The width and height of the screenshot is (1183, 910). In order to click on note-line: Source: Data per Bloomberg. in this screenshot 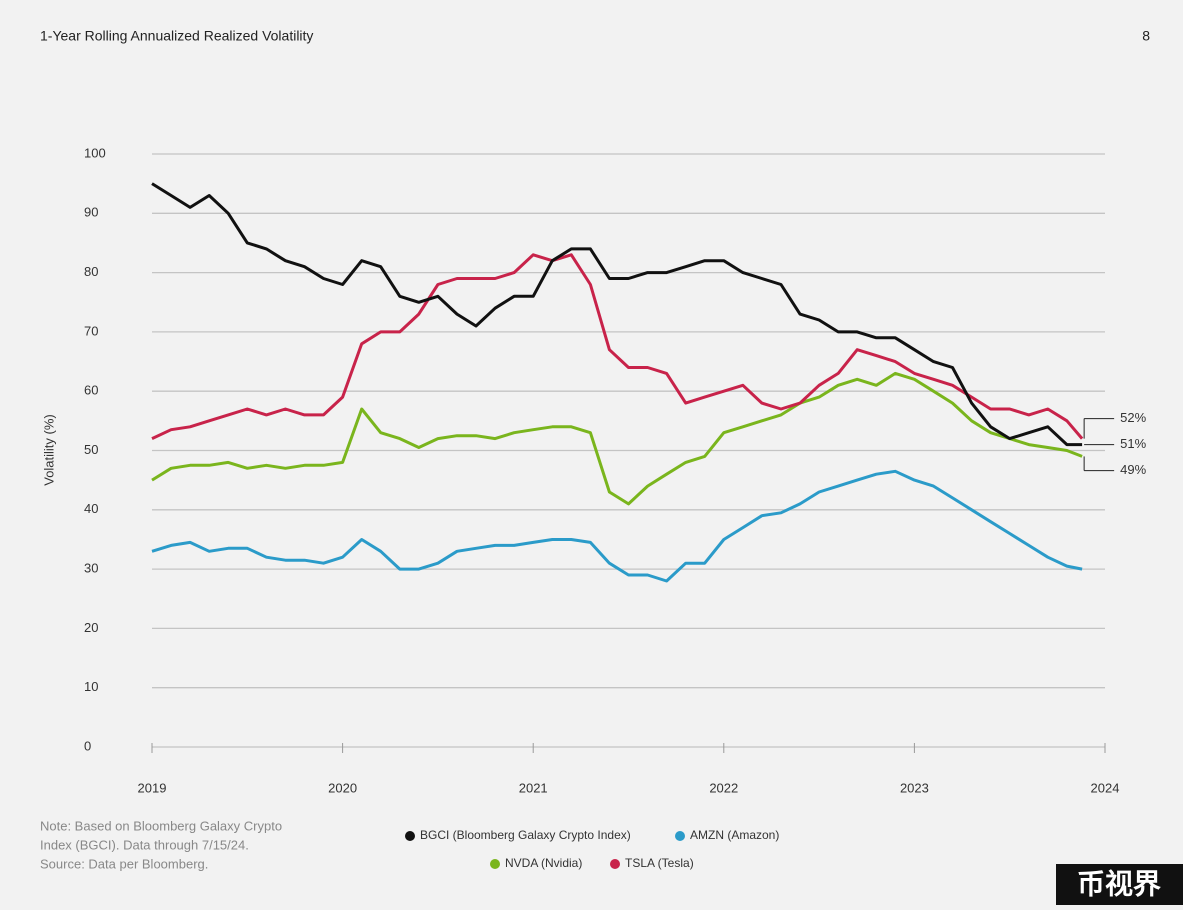, I will do `click(124, 863)`.